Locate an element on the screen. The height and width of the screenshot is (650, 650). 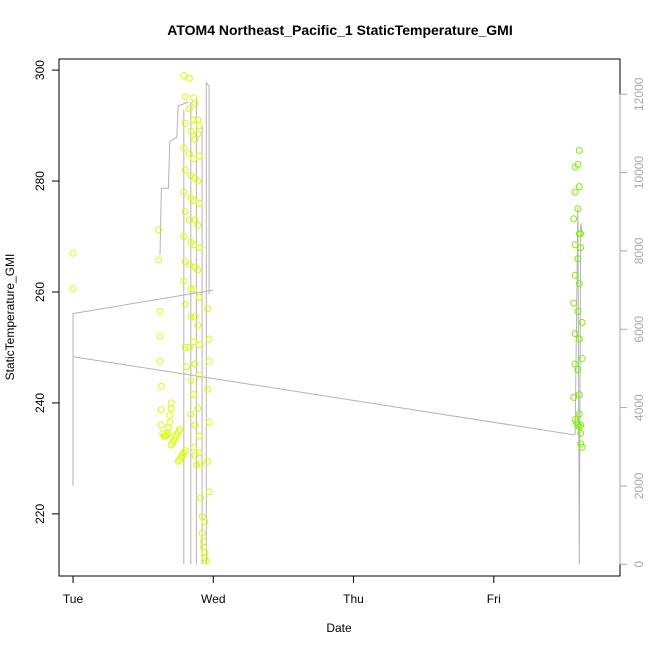
y2-tick-label: 6000 is located at coordinates (639, 329).